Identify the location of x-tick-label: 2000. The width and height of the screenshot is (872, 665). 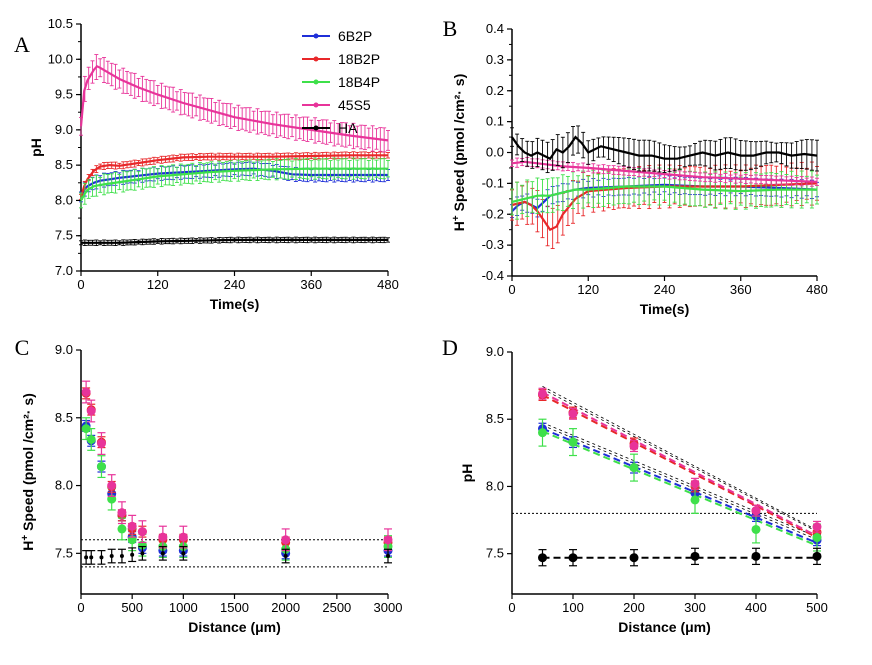
(285, 607).